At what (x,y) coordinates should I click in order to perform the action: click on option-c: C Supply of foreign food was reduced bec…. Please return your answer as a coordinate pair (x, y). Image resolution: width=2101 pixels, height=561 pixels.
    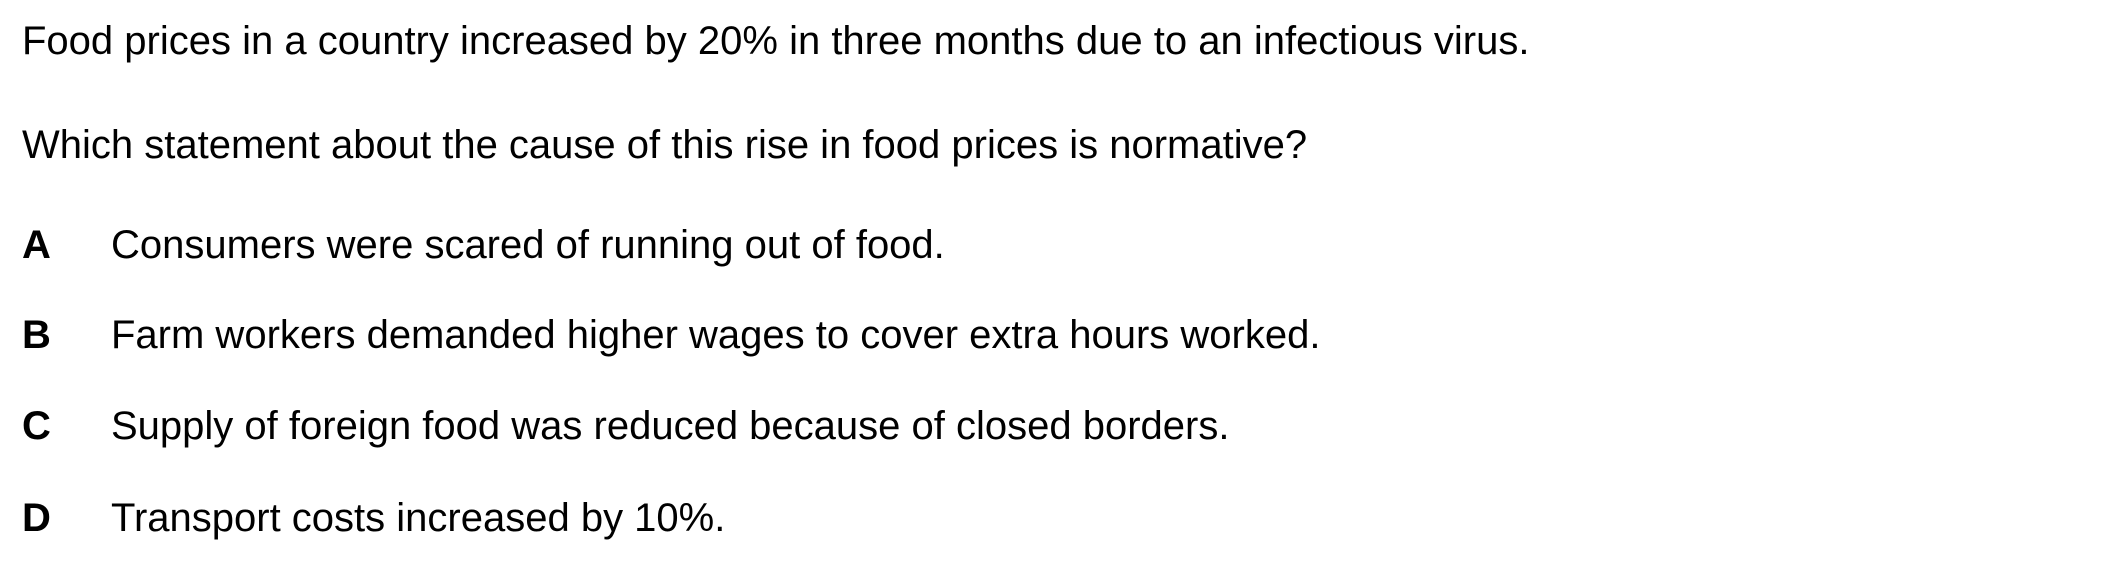
    Looking at the image, I should click on (1050, 426).